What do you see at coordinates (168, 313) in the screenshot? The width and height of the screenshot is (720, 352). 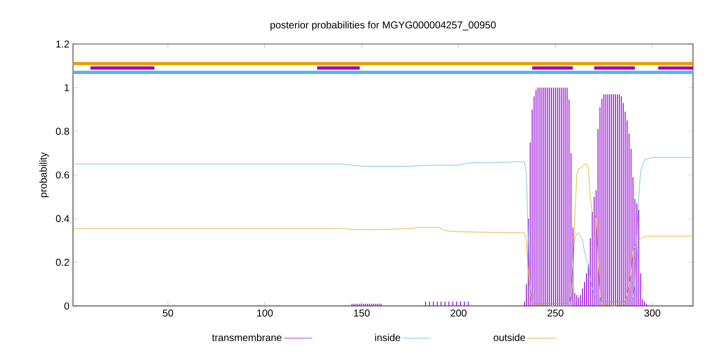 I see `x-tick-label: 50` at bounding box center [168, 313].